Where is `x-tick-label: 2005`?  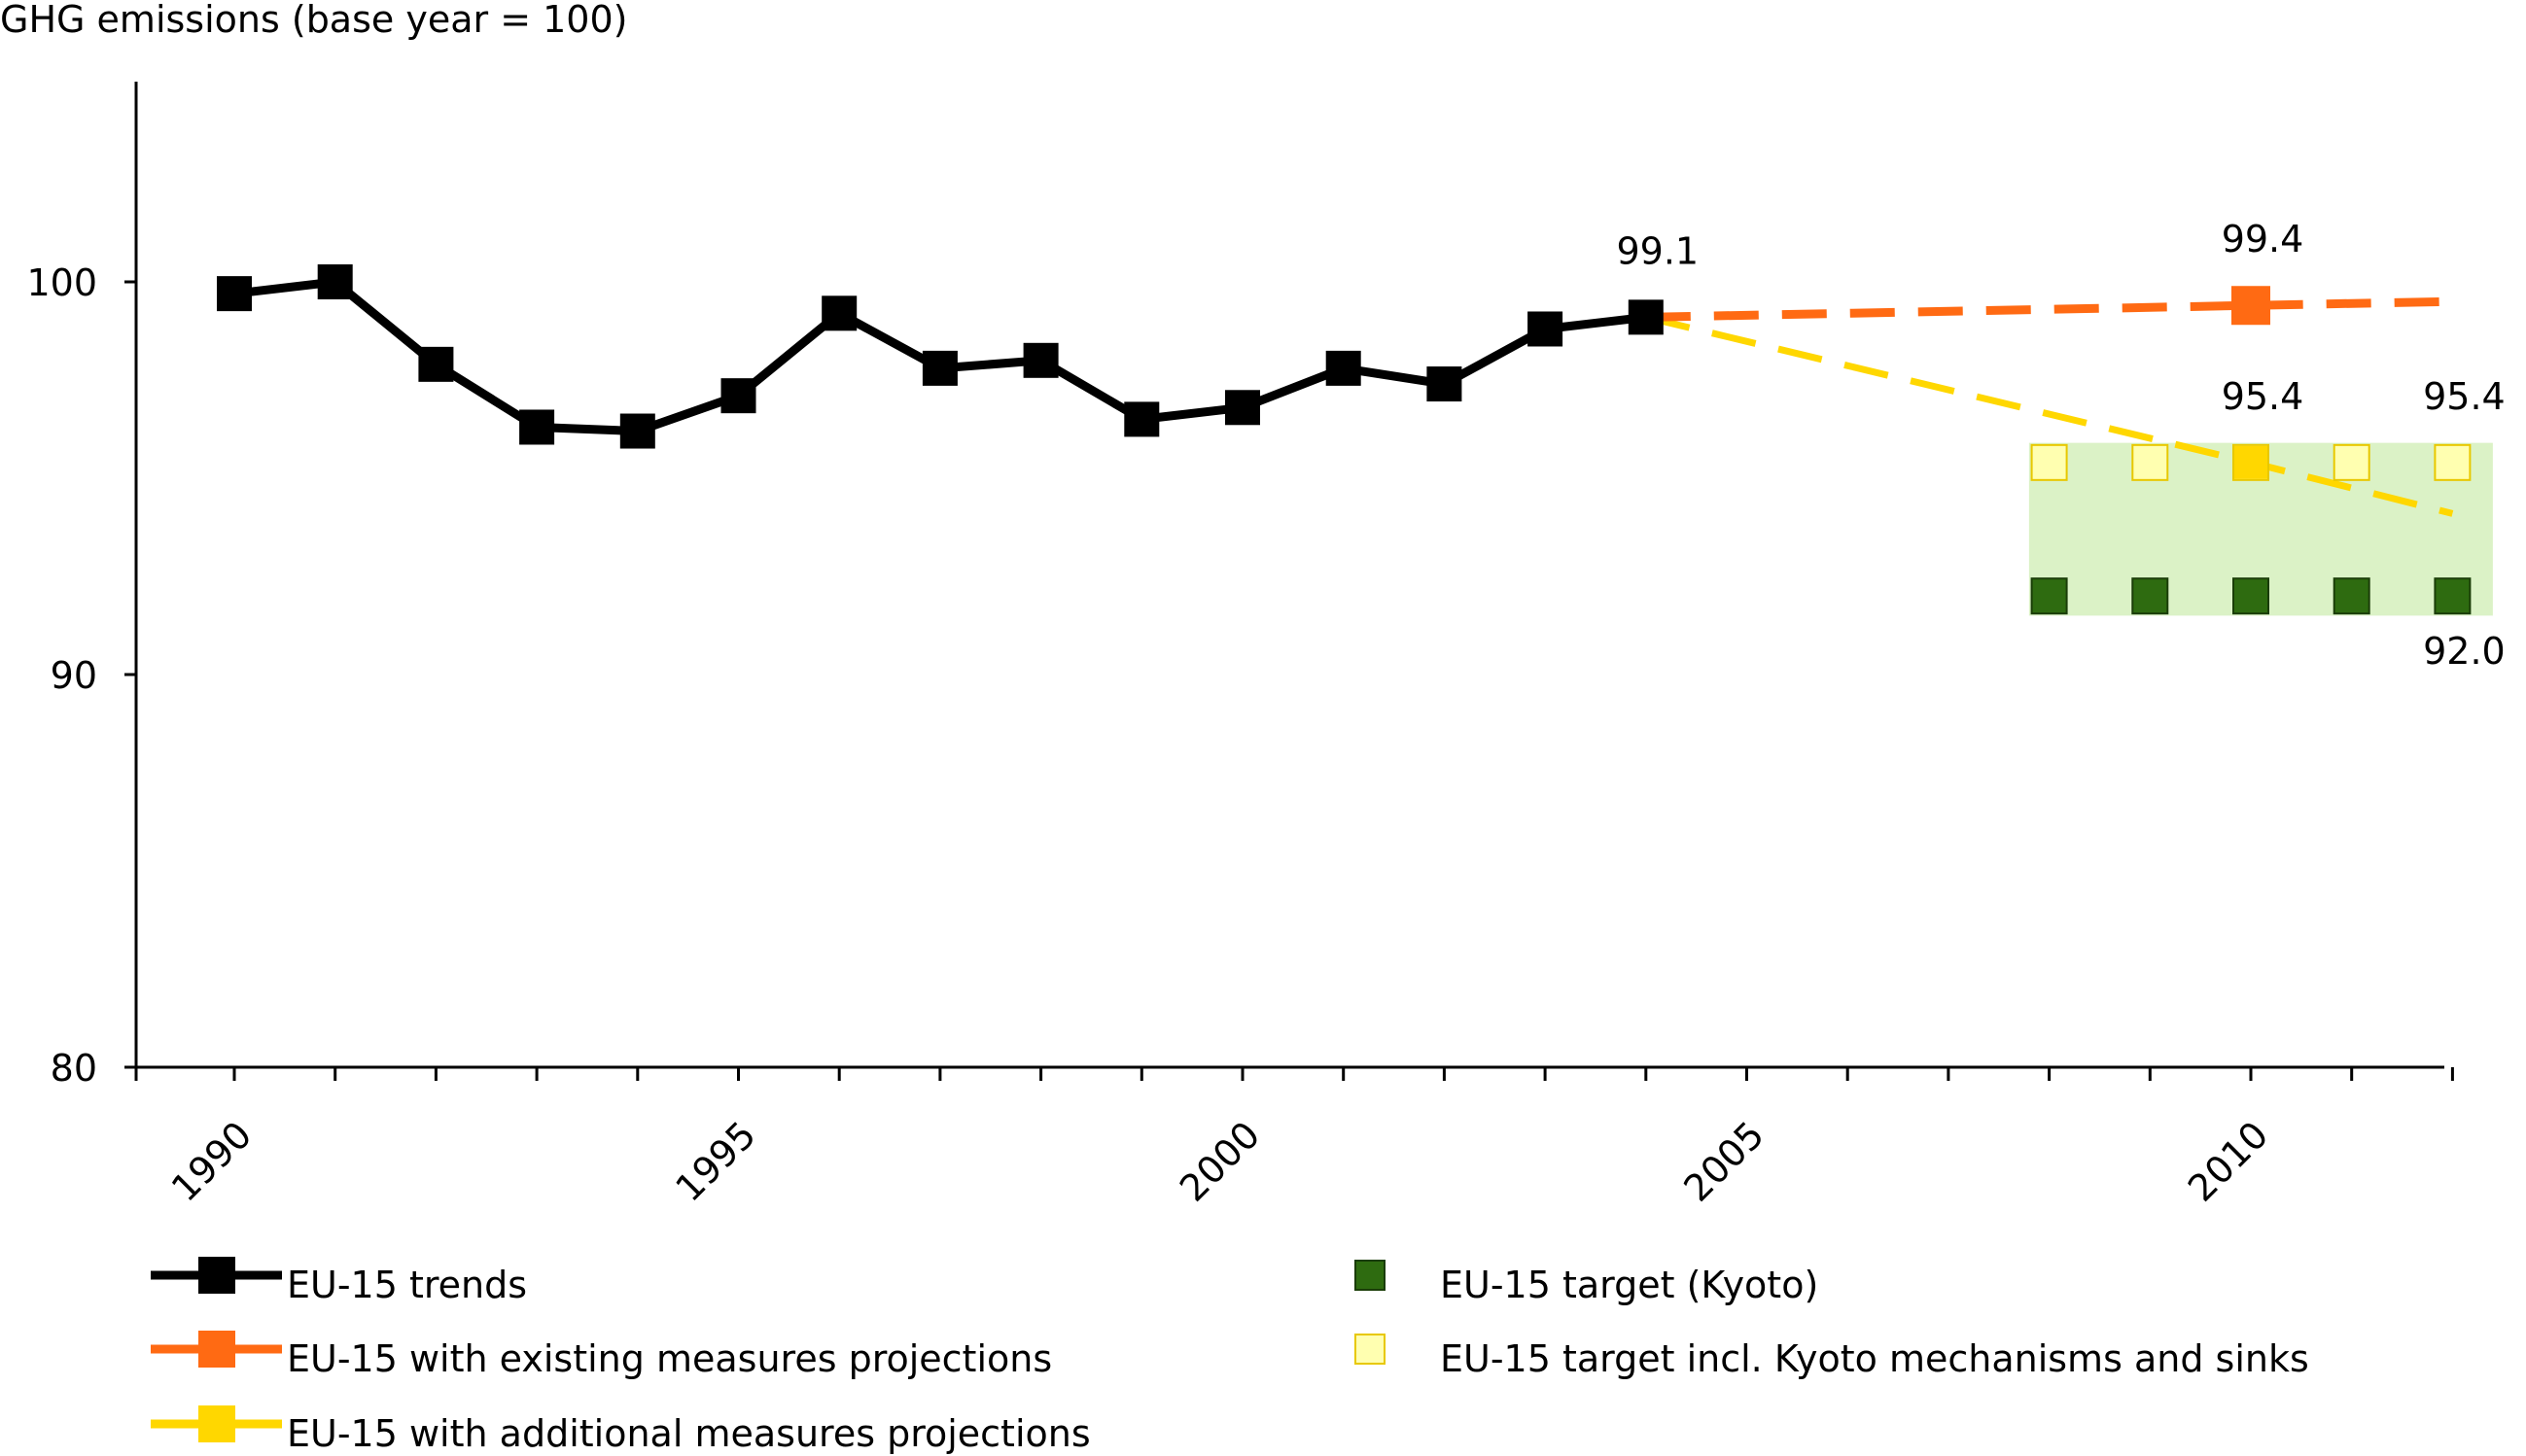 x-tick-label: 2005 is located at coordinates (1723, 1161).